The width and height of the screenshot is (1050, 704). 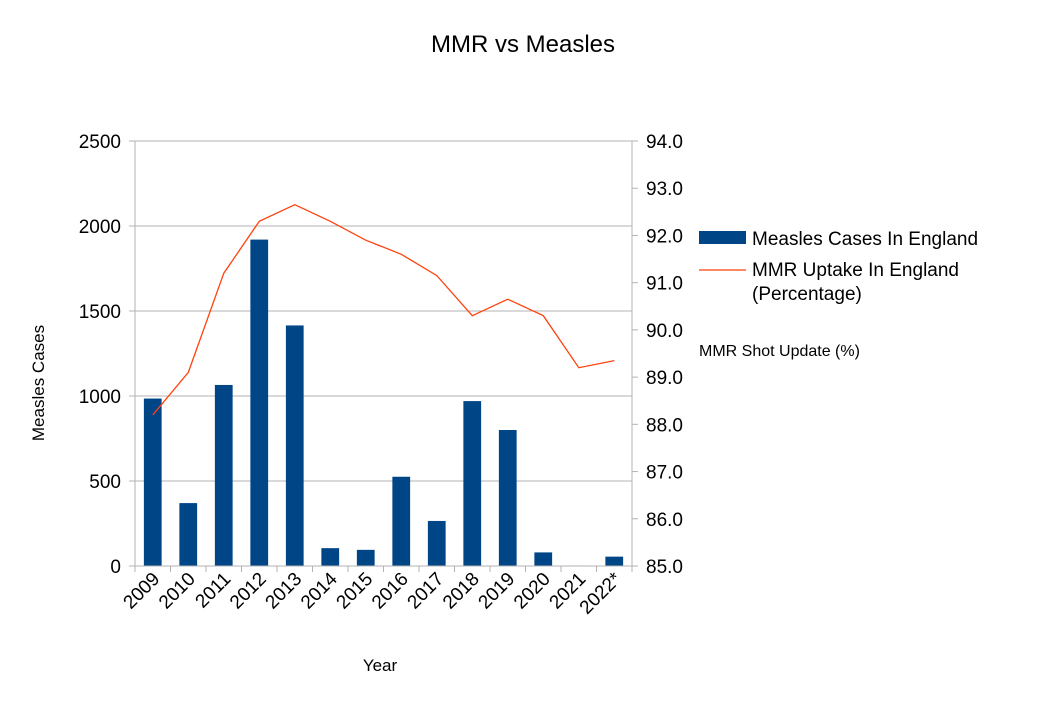 What do you see at coordinates (461, 591) in the screenshot?
I see `x-tick-label: 2018` at bounding box center [461, 591].